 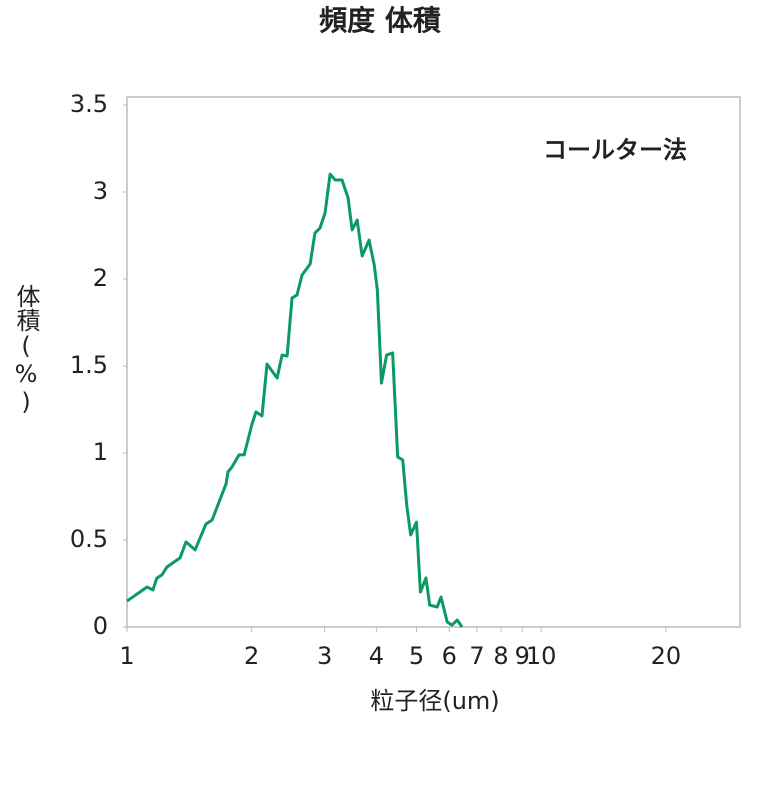 I want to click on chart-title: 頻度 体積, so click(x=380, y=20).